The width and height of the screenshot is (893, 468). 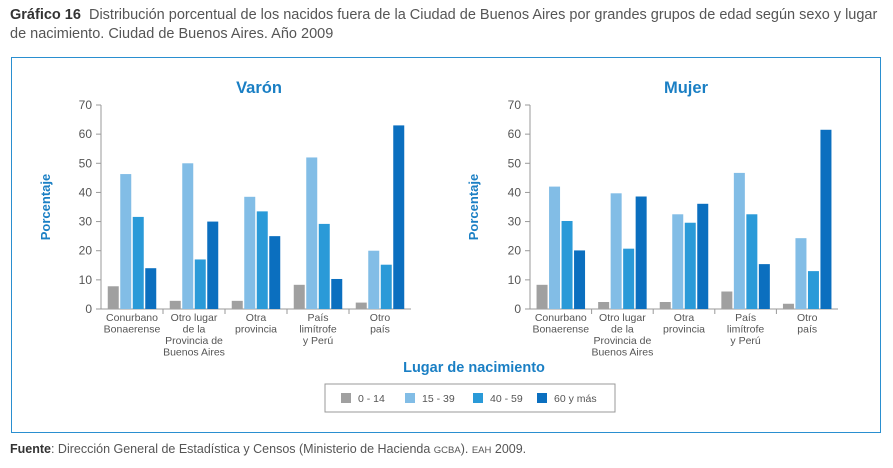 I want to click on source-eah: EAH, so click(x=481, y=450).